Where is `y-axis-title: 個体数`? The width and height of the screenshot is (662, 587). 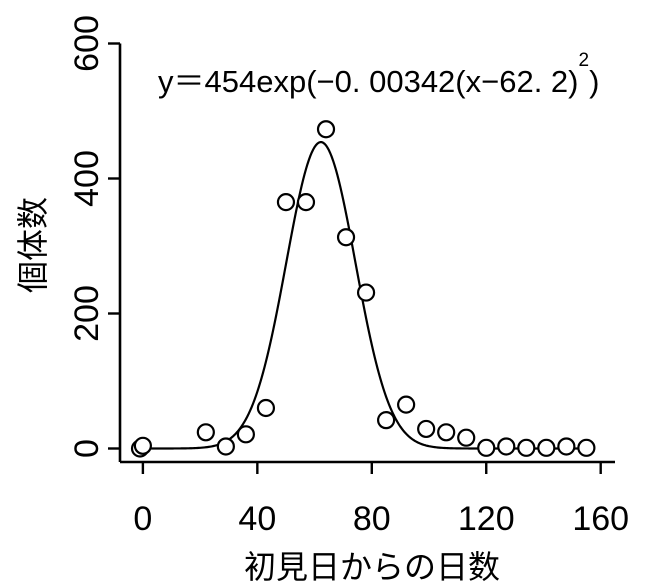 y-axis-title: 個体数 is located at coordinates (33, 245).